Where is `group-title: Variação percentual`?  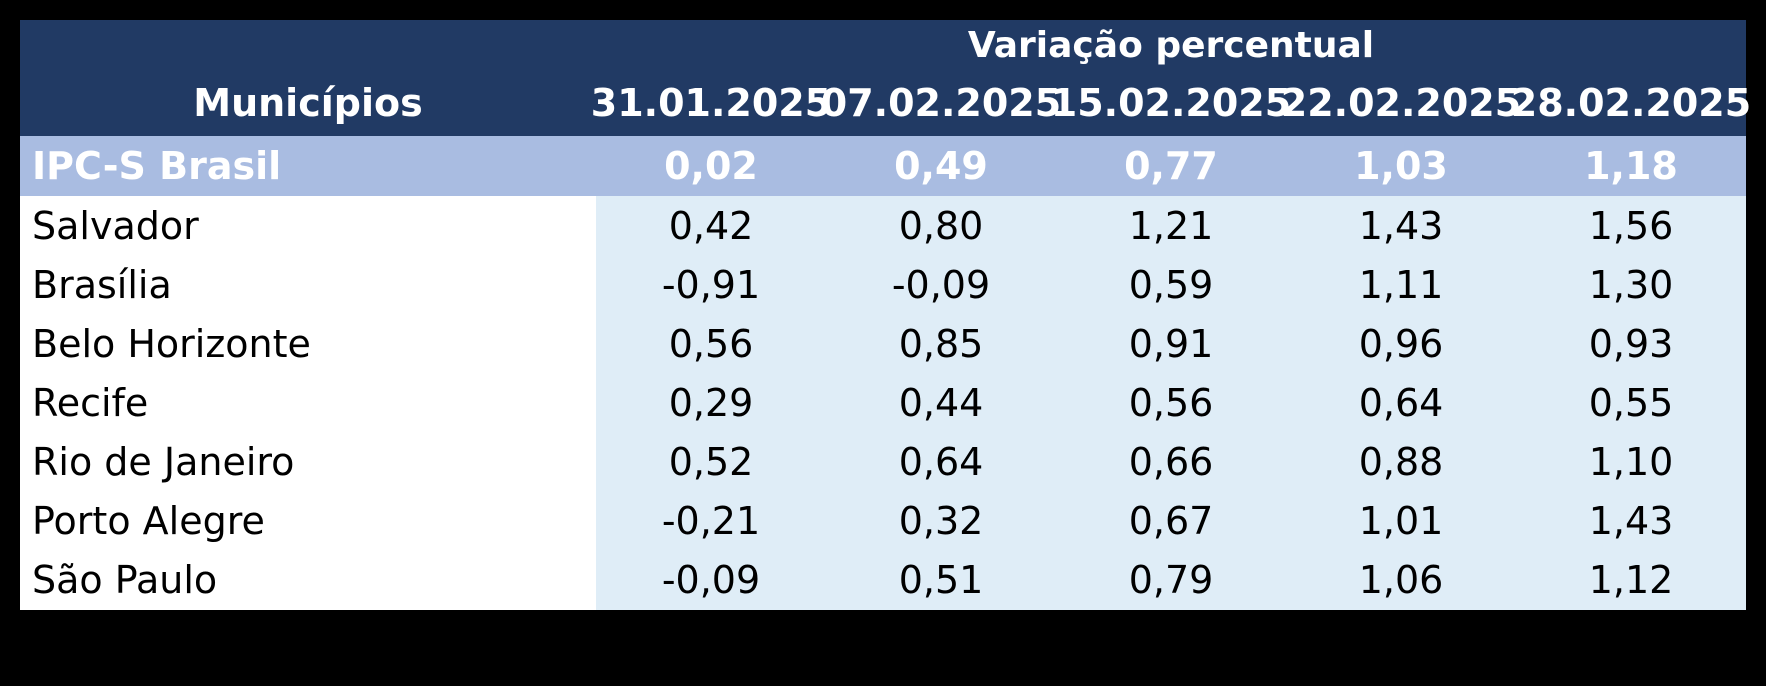 group-title: Variação percentual is located at coordinates (1171, 45).